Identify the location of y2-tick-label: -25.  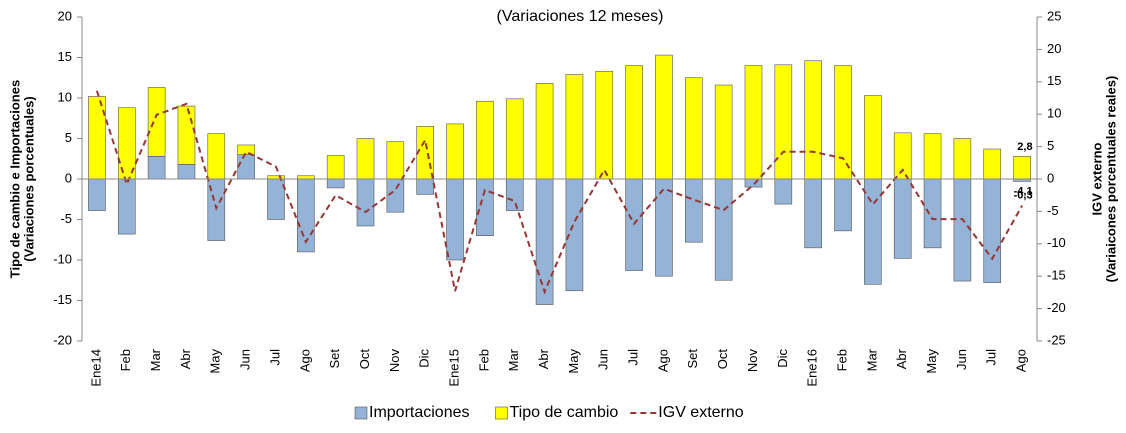
(1056, 339).